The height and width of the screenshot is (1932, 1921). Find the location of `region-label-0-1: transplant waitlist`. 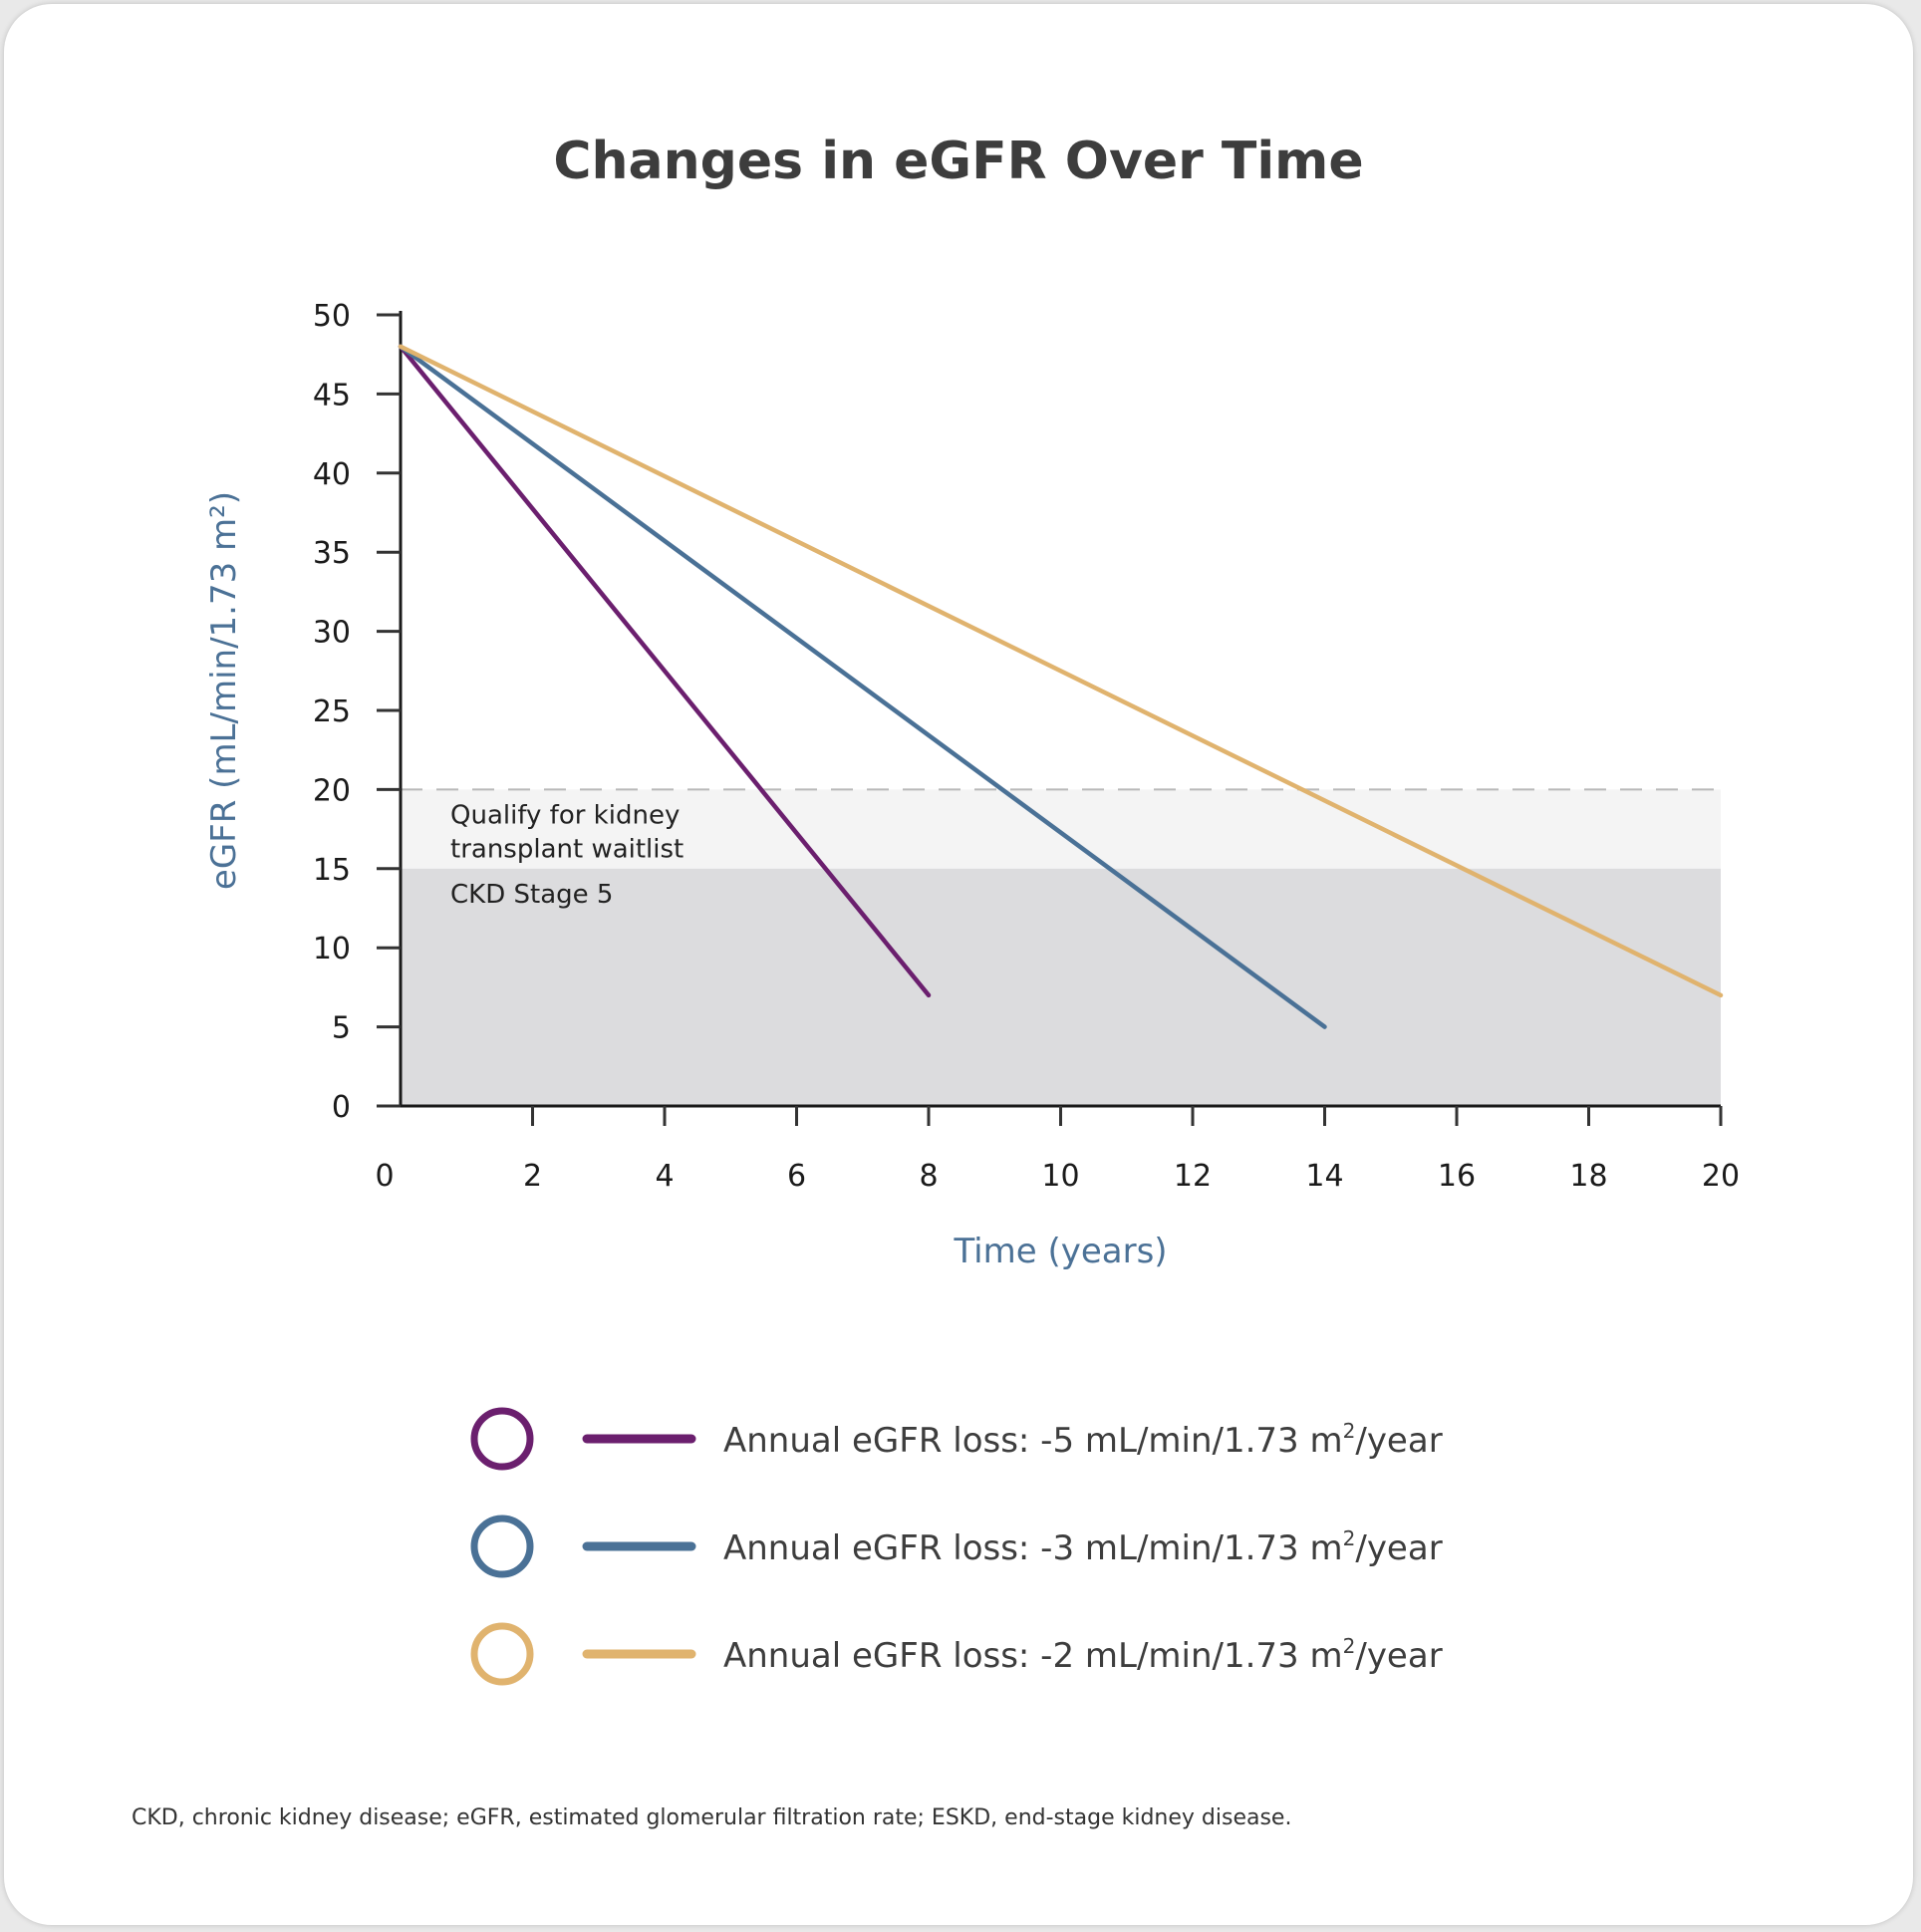

region-label-0-1: transplant waitlist is located at coordinates (567, 849).